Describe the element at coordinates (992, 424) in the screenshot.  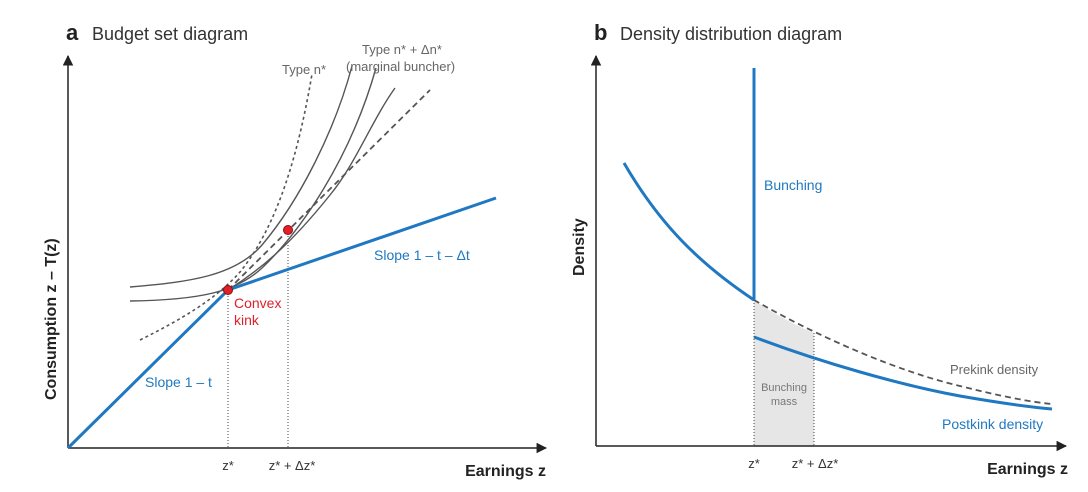
I see `panel-b-postkink-label: Postkink density` at that location.